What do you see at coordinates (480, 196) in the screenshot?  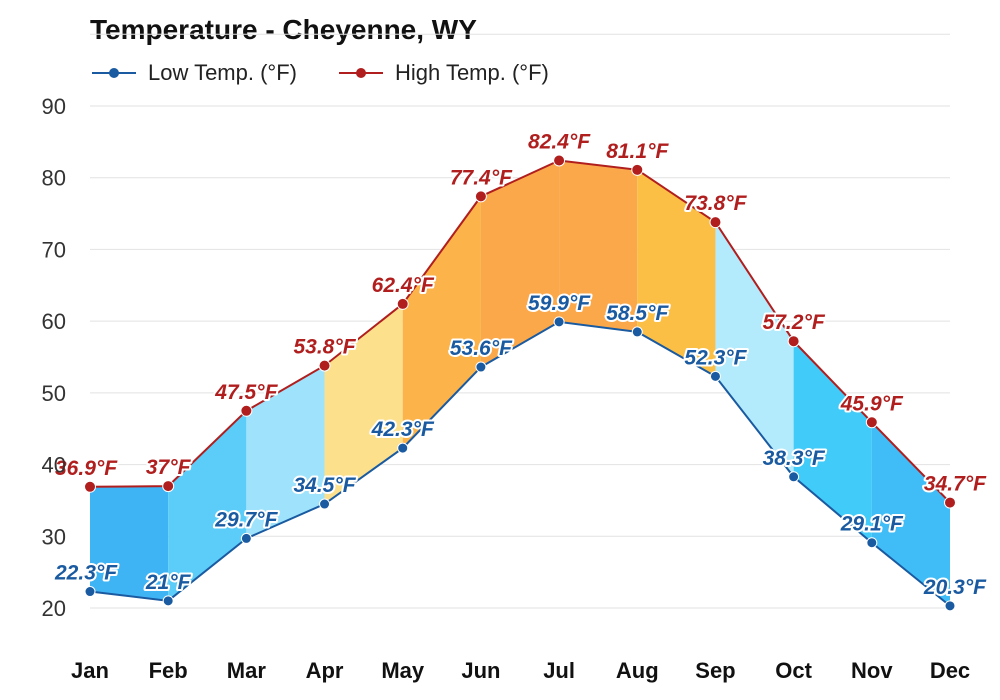 I see `high-point-jun` at bounding box center [480, 196].